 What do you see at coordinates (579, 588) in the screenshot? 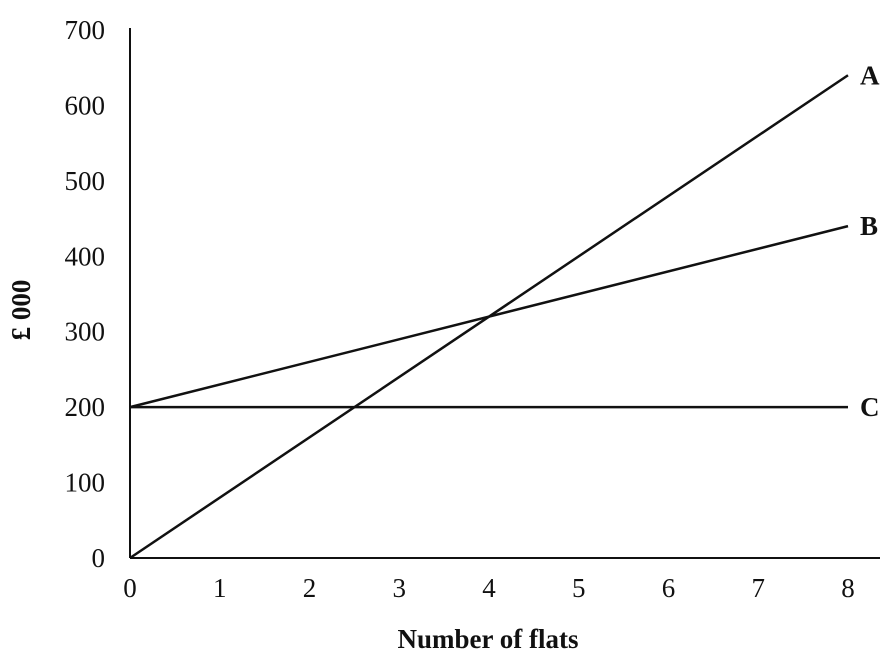
I see `x-tick-label: 5` at bounding box center [579, 588].